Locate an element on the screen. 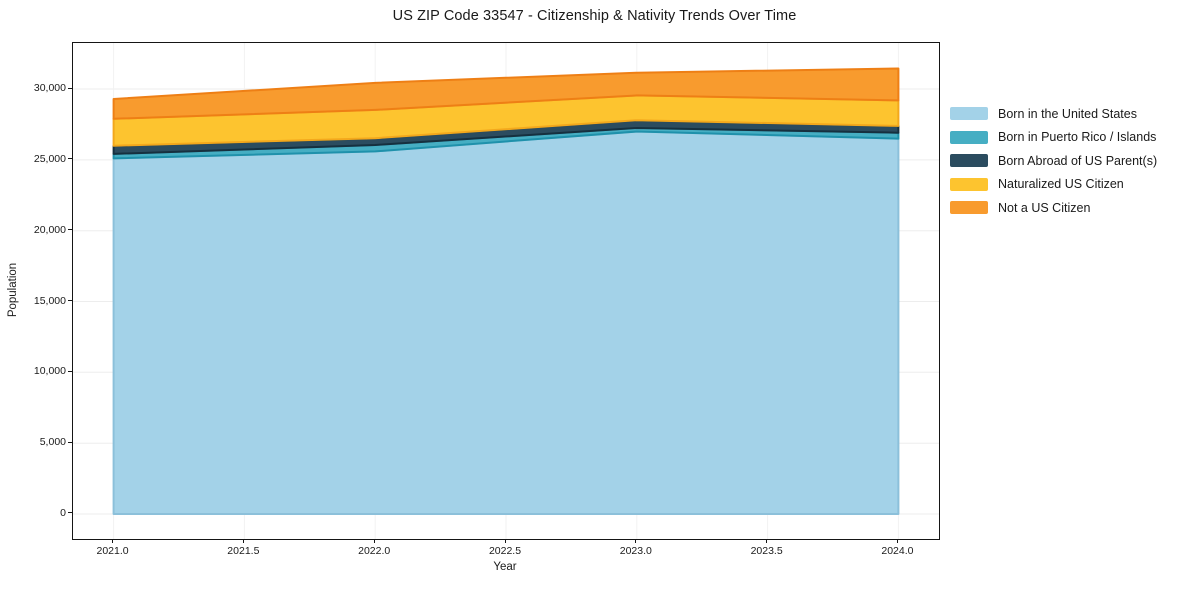 This screenshot has width=1189, height=590. legend-item-born-abroad-of-us-parent-s: Born Abroad of US Parent(s) is located at coordinates (1053, 161).